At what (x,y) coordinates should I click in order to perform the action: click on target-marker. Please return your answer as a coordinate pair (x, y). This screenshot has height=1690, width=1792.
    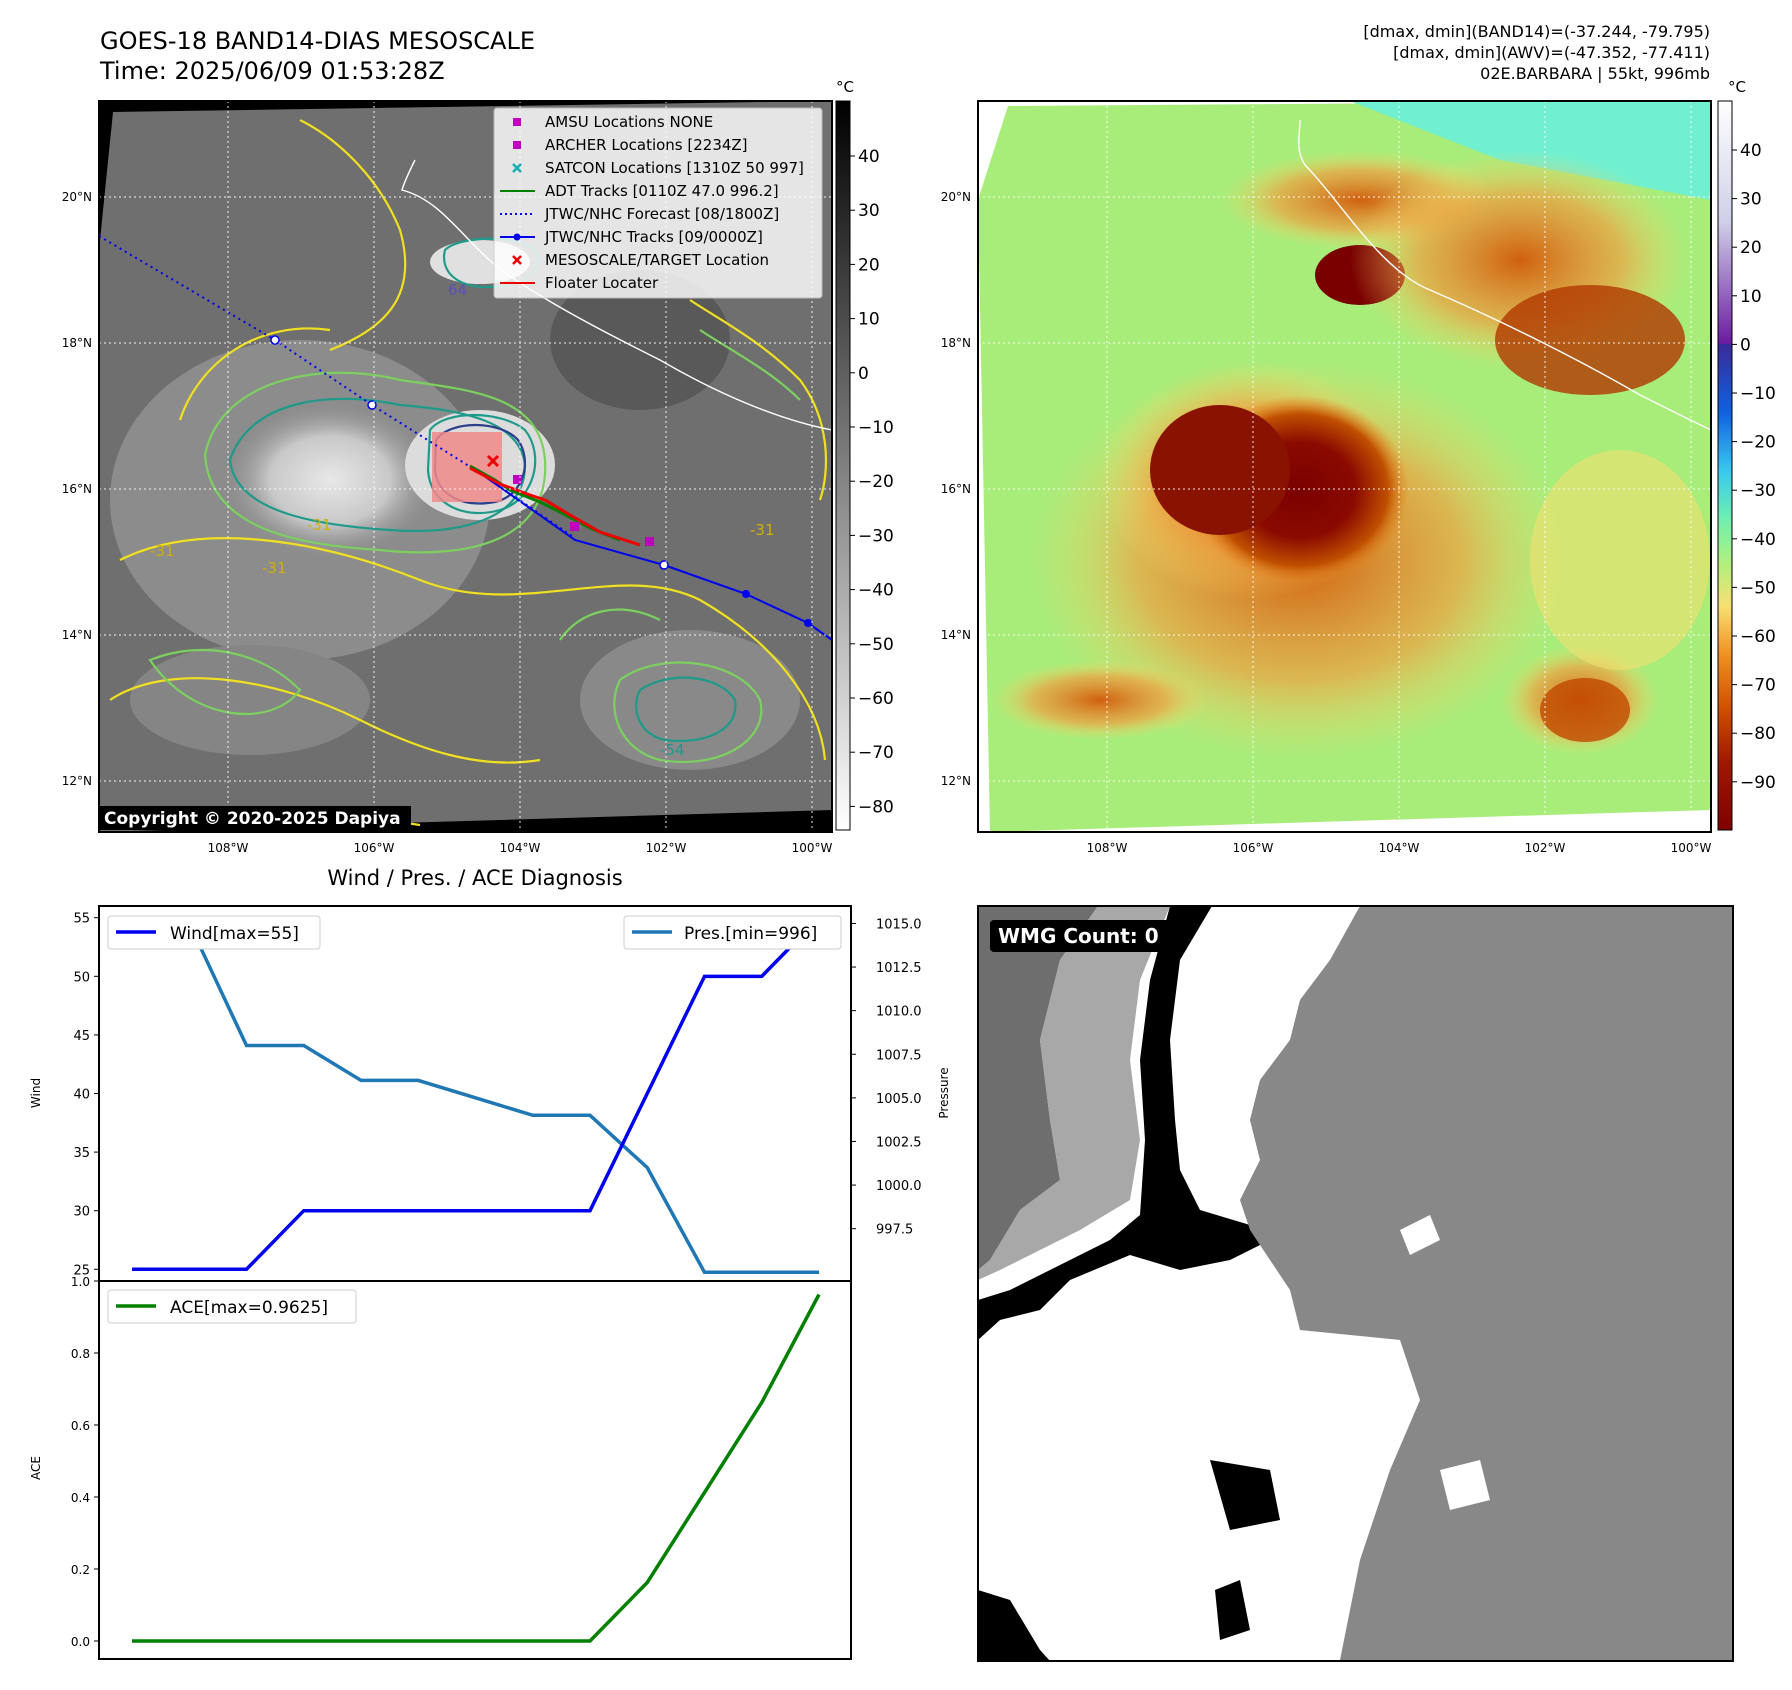
    Looking at the image, I should click on (493, 461).